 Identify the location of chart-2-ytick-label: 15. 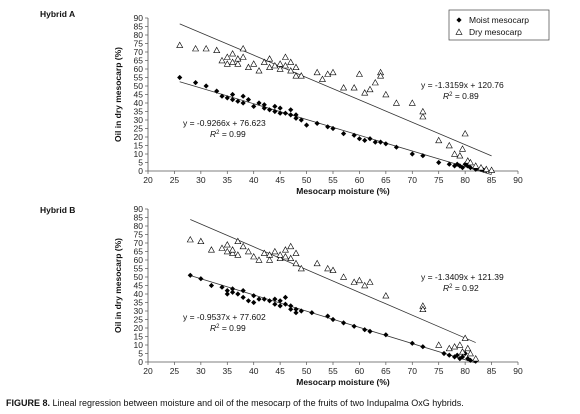
(139, 337).